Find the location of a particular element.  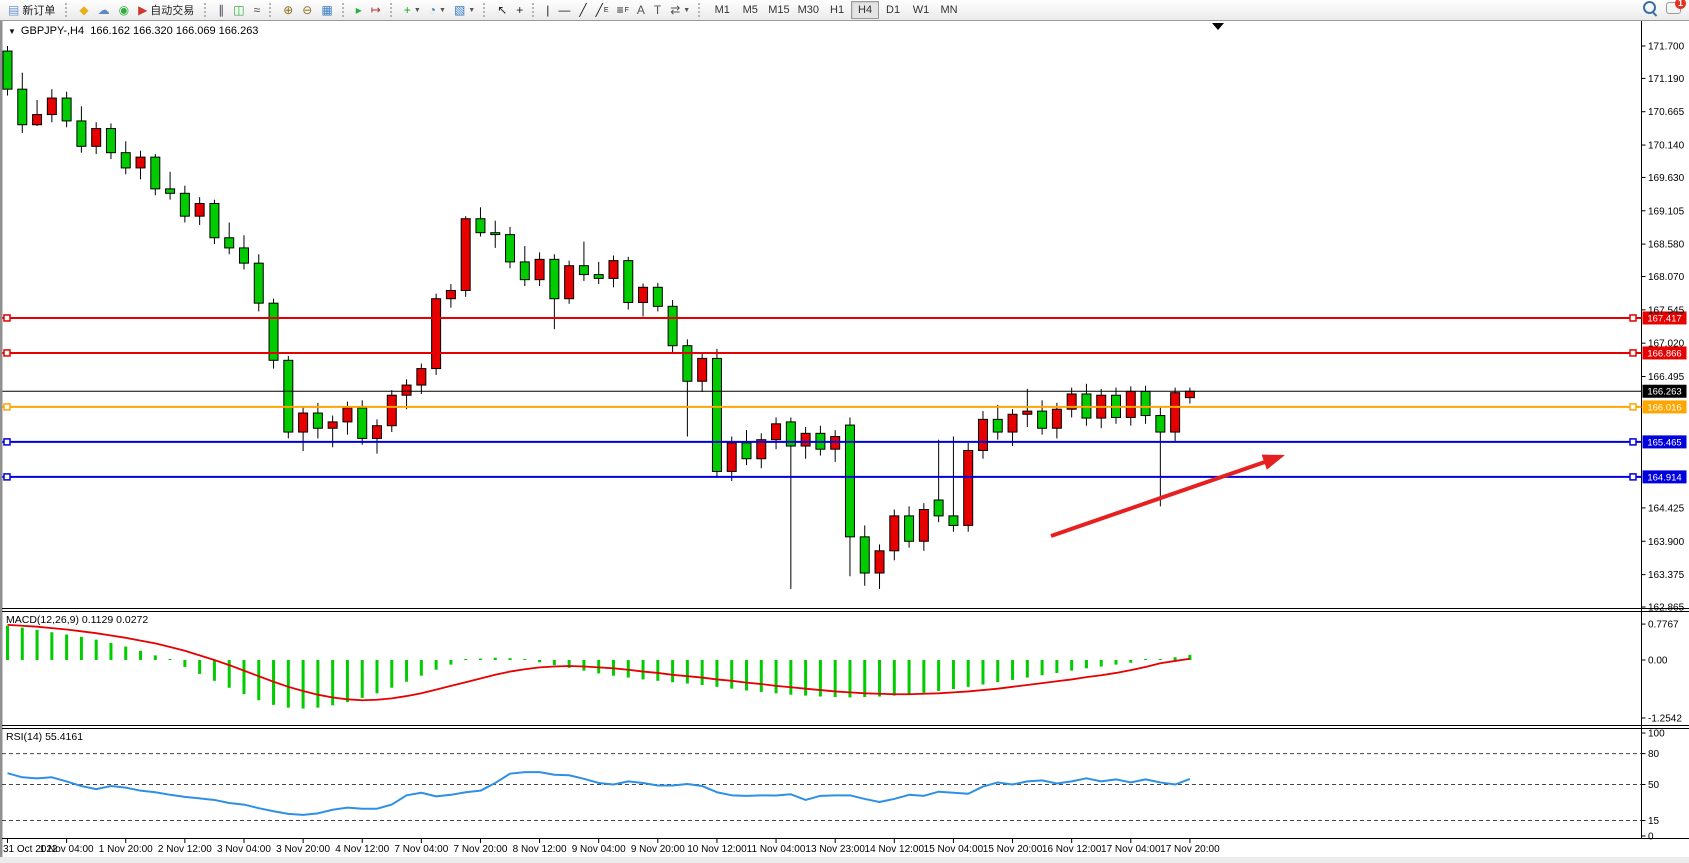

auto-scroll-icon: ▸ is located at coordinates (358, 10).